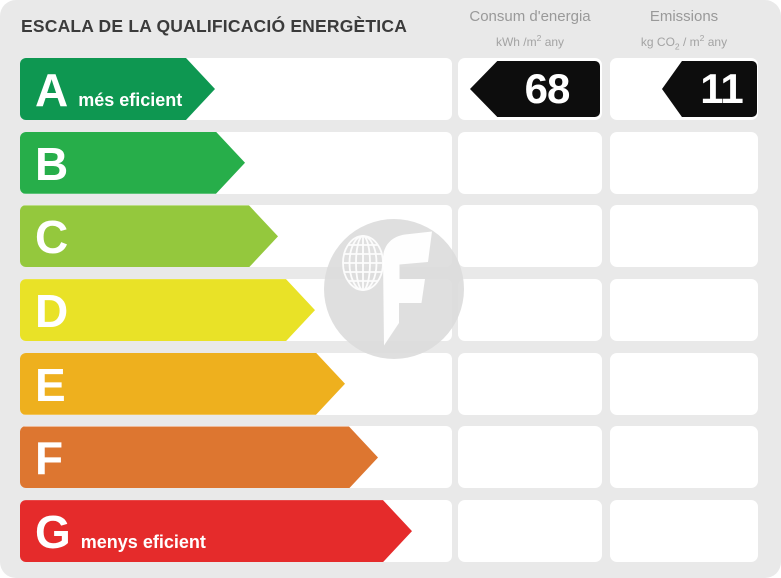 The image size is (781, 578). I want to click on rating-letter-b: B, so click(52, 163).